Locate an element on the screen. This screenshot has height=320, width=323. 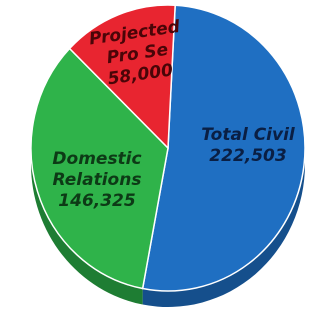
slice-label-line: Total Civil is located at coordinates (248, 135).